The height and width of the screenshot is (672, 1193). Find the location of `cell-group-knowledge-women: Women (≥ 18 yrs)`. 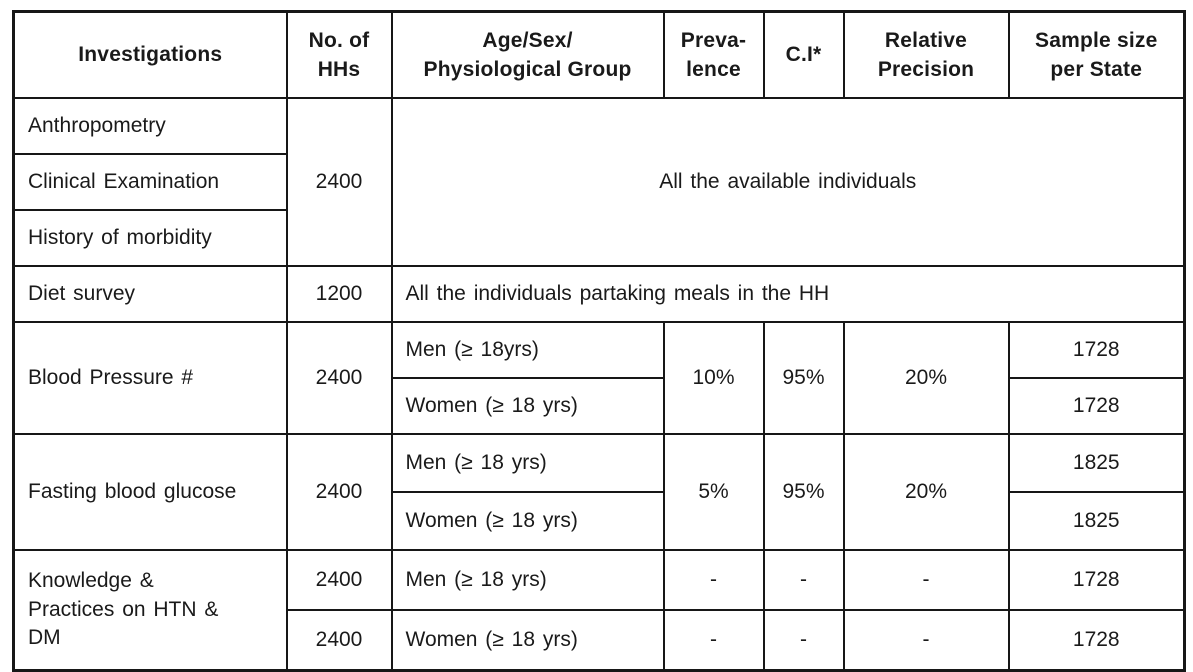

cell-group-knowledge-women: Women (≥ 18 yrs) is located at coordinates (527, 640).